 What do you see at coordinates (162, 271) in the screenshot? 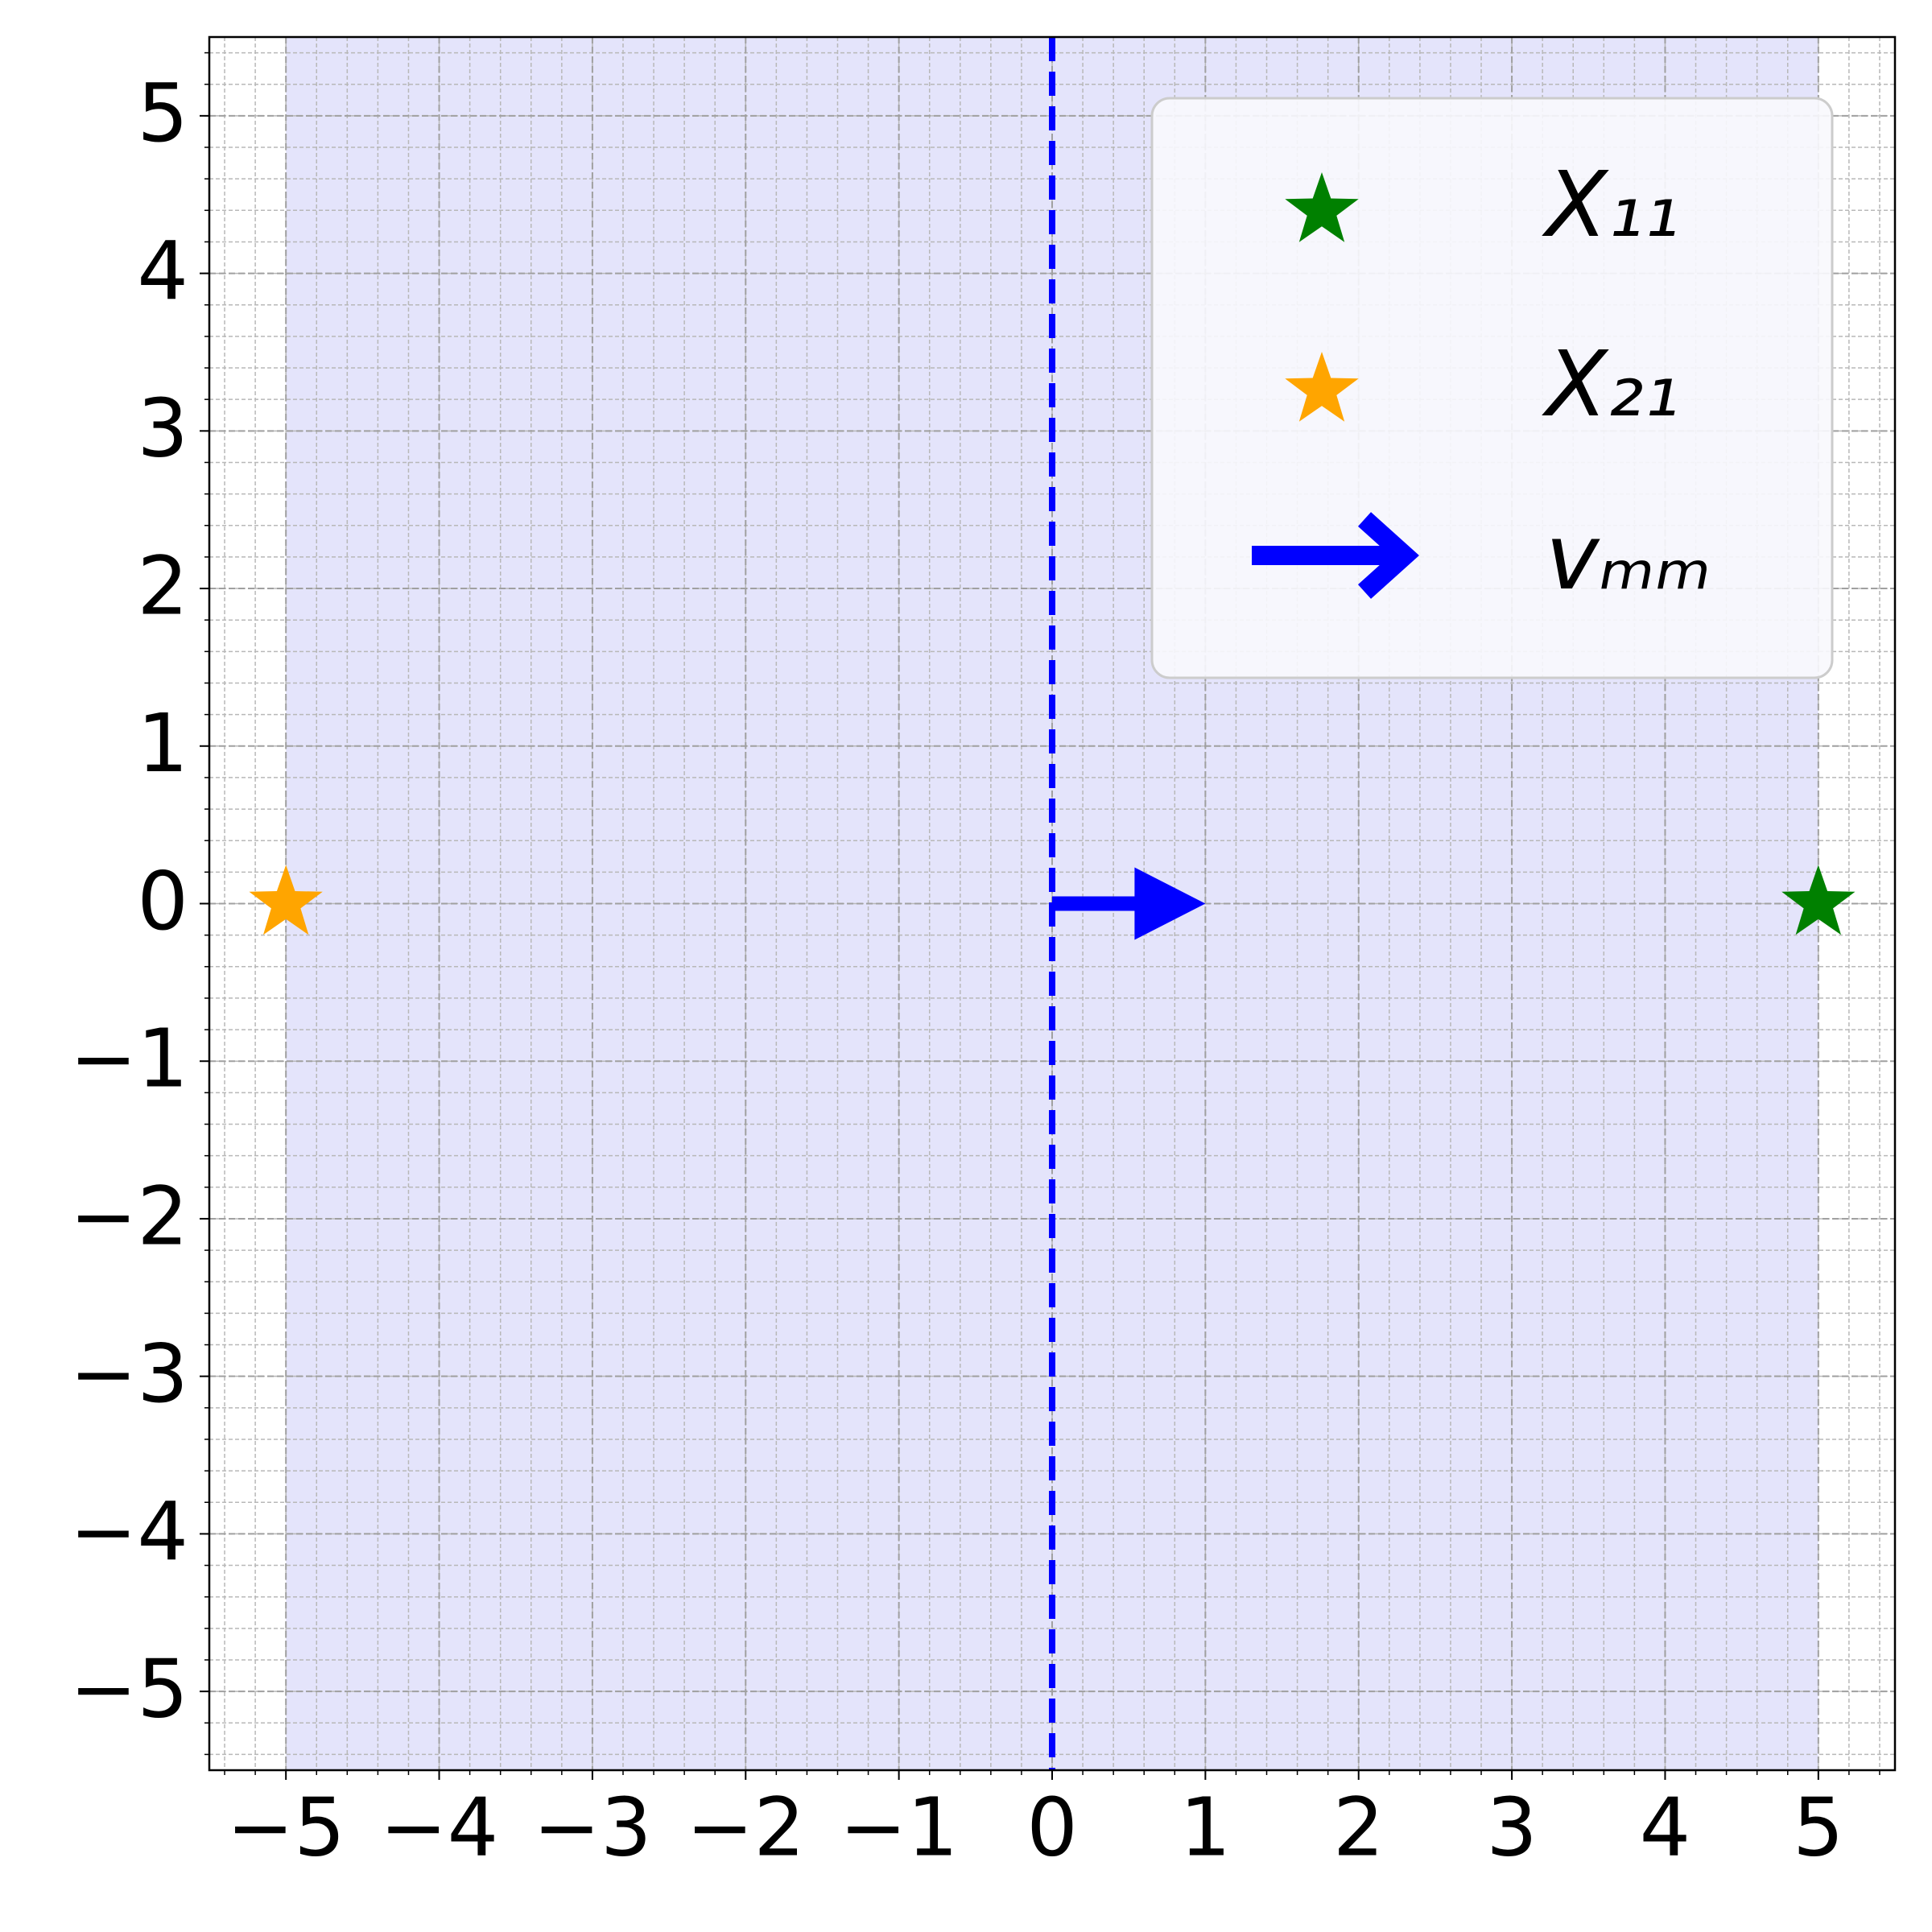
I see `y-tick-label: 4` at bounding box center [162, 271].